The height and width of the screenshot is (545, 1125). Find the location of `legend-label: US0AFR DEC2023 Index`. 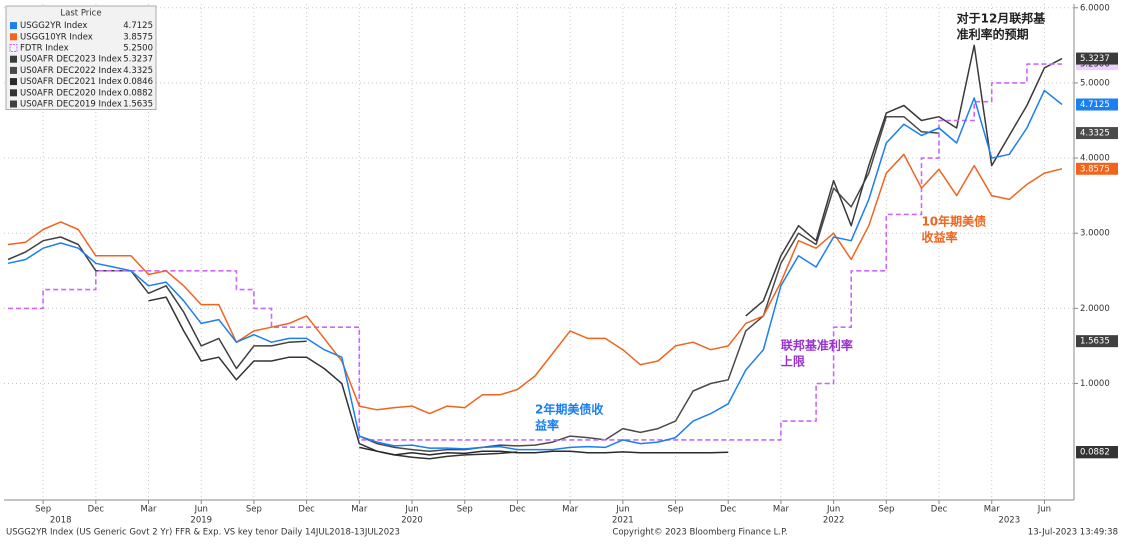

legend-label: US0AFR DEC2023 Index is located at coordinates (71, 60).